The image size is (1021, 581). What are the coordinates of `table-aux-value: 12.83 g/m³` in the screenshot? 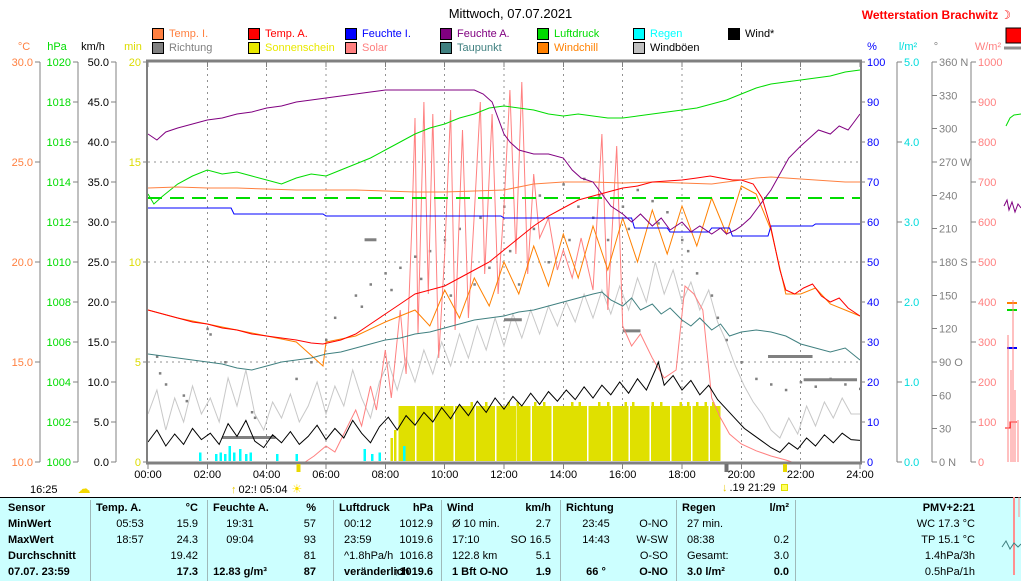 It's located at (240, 572).